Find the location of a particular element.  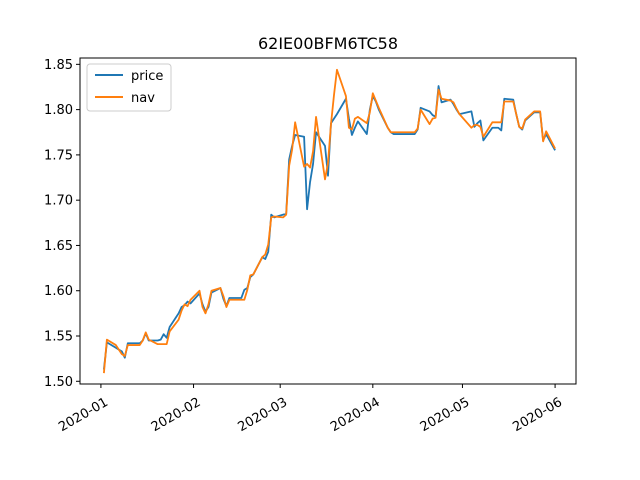

y-tick-label: 1.60 is located at coordinates (58, 291).